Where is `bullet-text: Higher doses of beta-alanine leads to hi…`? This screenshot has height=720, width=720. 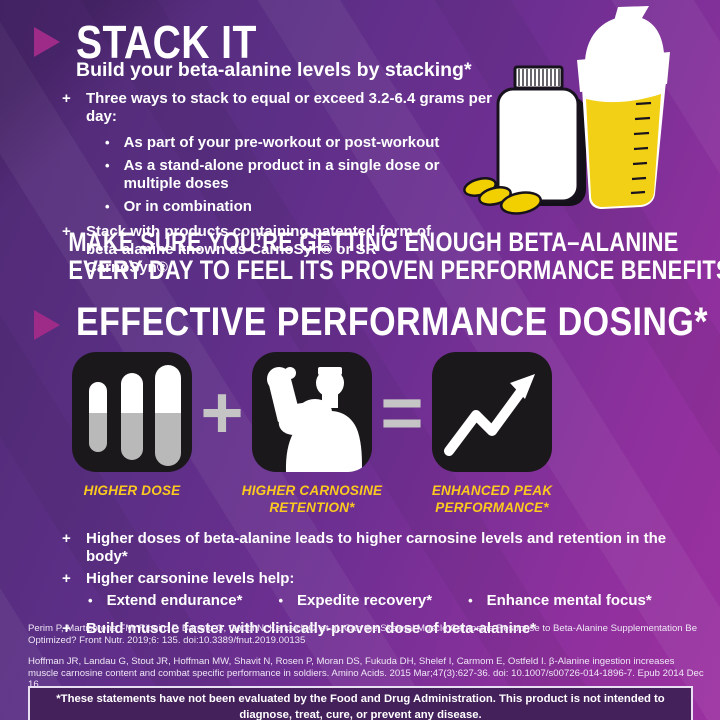
bullet-text: Higher doses of beta-alanine leads to hi… is located at coordinates (376, 547).